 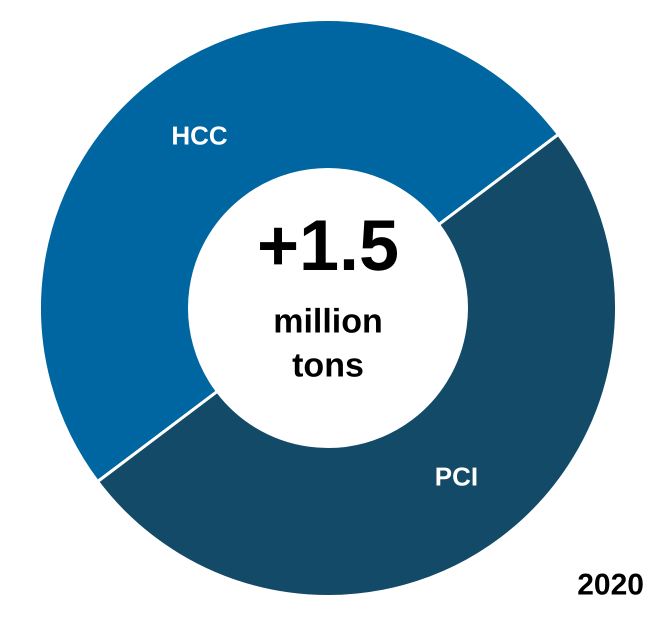 What do you see at coordinates (328, 343) in the screenshot?
I see `text: million tons` at bounding box center [328, 343].